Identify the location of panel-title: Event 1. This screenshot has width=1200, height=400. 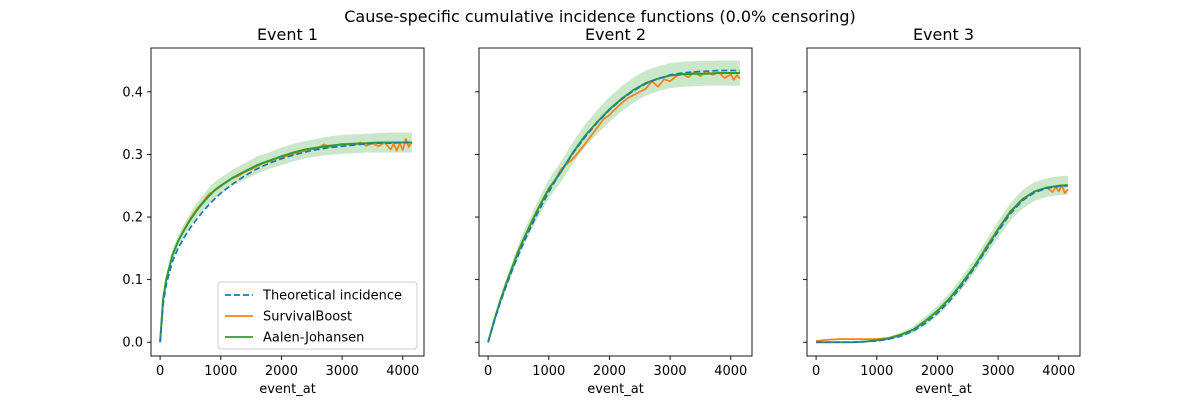
(287, 34).